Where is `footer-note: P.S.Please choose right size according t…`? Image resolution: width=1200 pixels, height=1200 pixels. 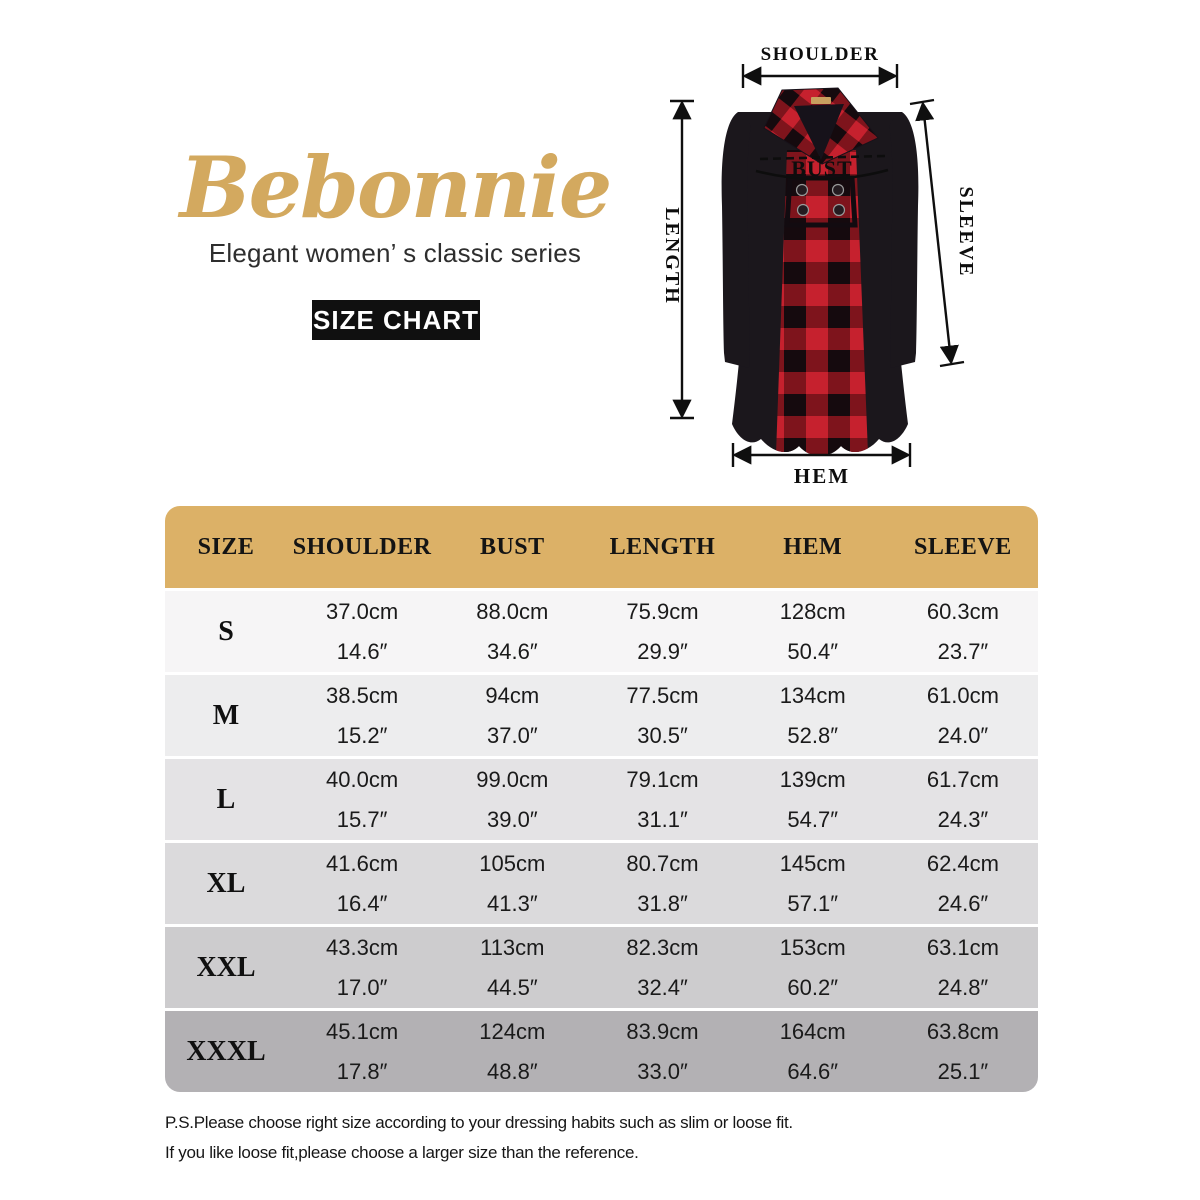
footer-note: P.S.Please choose right size according t… is located at coordinates (479, 1138).